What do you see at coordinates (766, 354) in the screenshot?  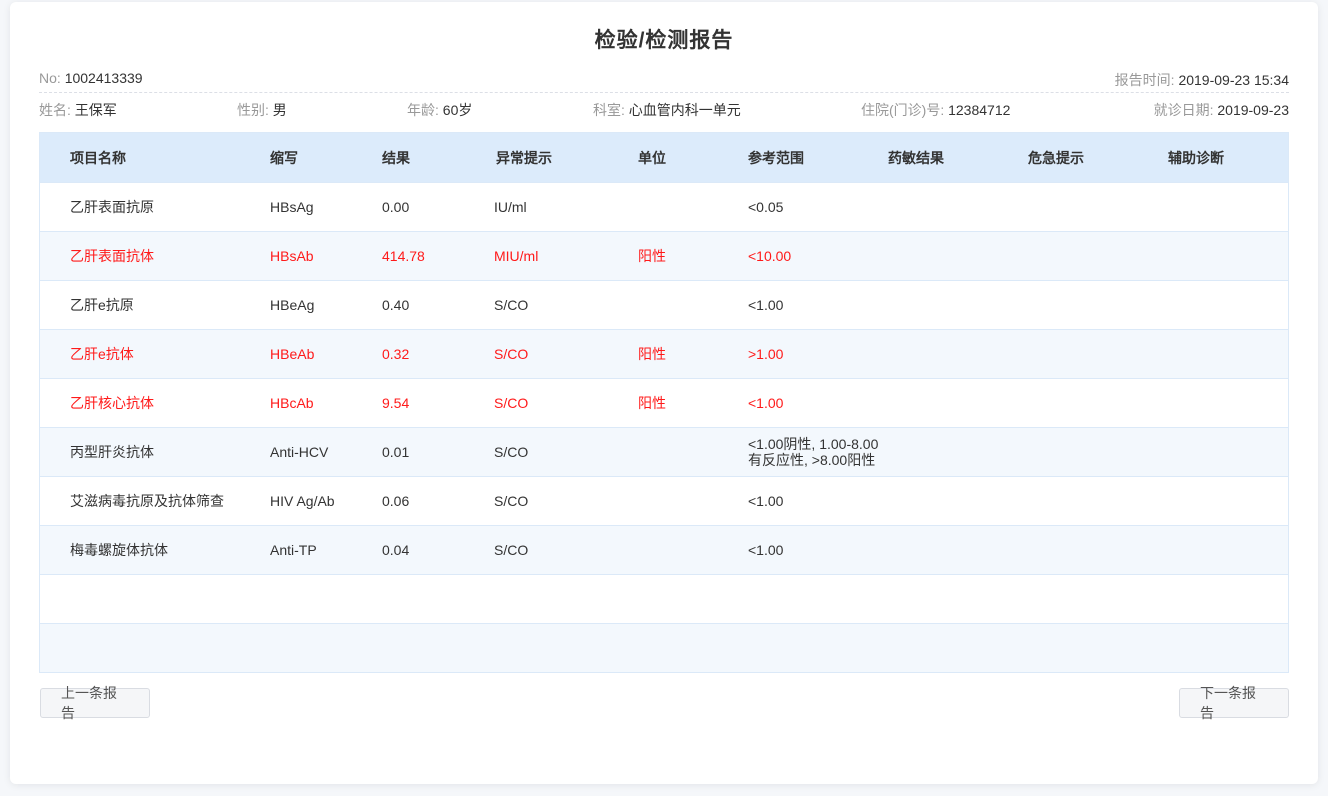 I see `cell-reference: >1.00` at bounding box center [766, 354].